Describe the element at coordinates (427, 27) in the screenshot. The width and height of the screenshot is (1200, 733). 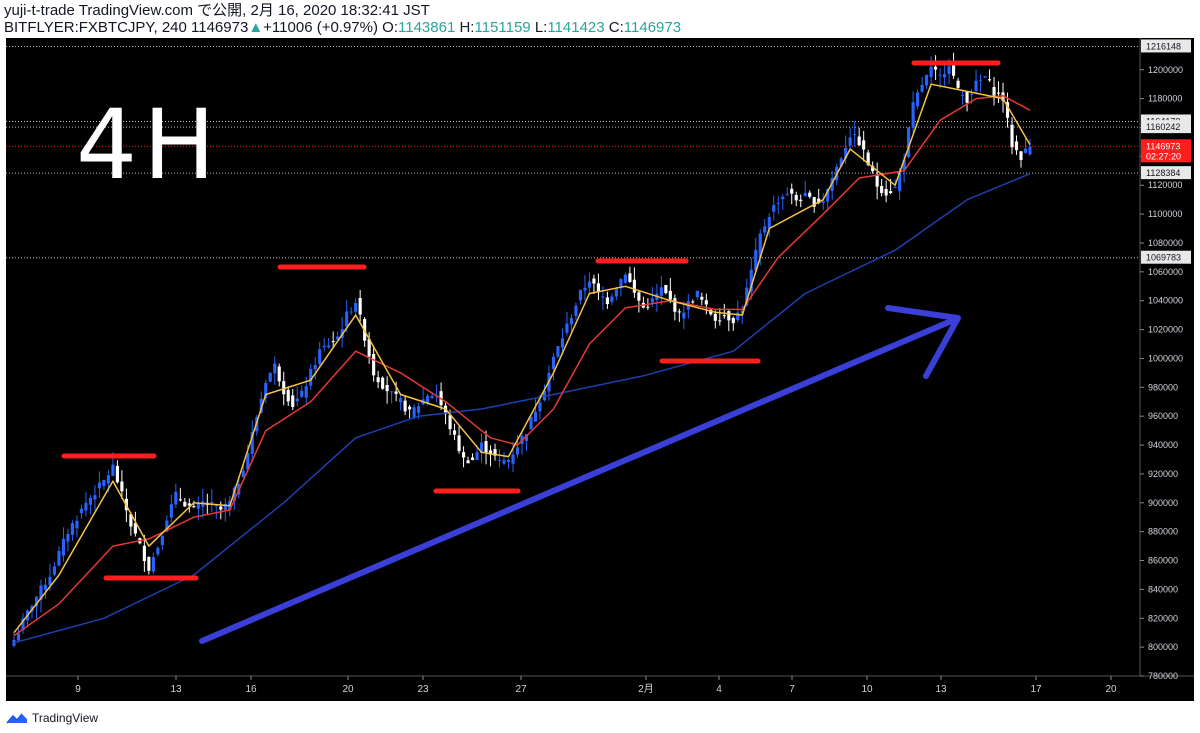
I see `open-value: 1143861` at that location.